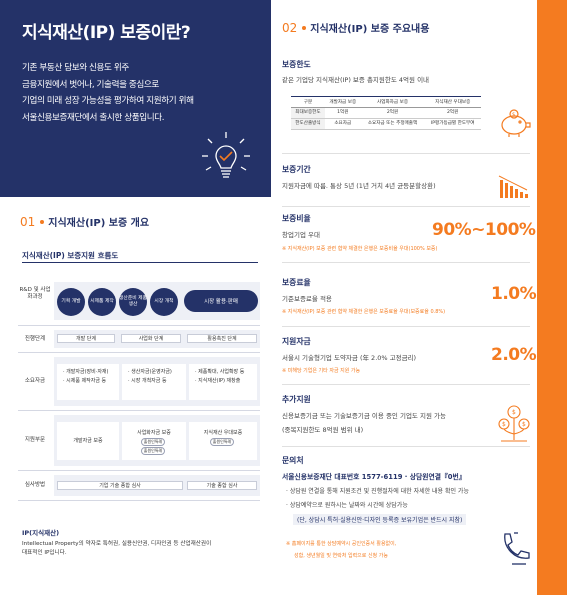  What do you see at coordinates (71, 302) in the screenshot?
I see `step-plan: 기획 개발` at bounding box center [71, 302].